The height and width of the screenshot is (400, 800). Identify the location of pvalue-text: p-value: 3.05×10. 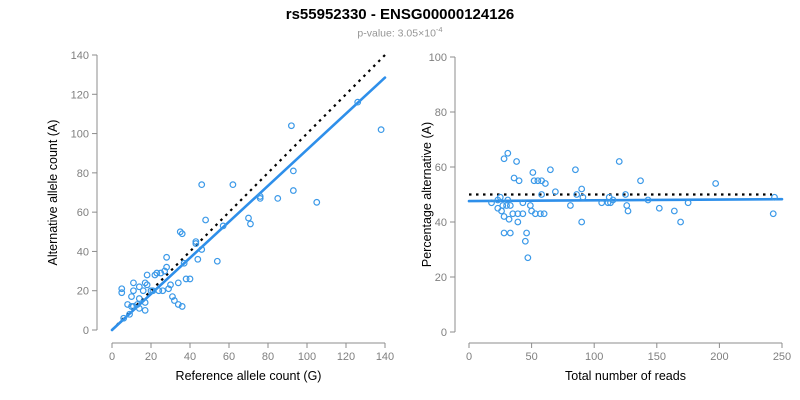
(396, 33).